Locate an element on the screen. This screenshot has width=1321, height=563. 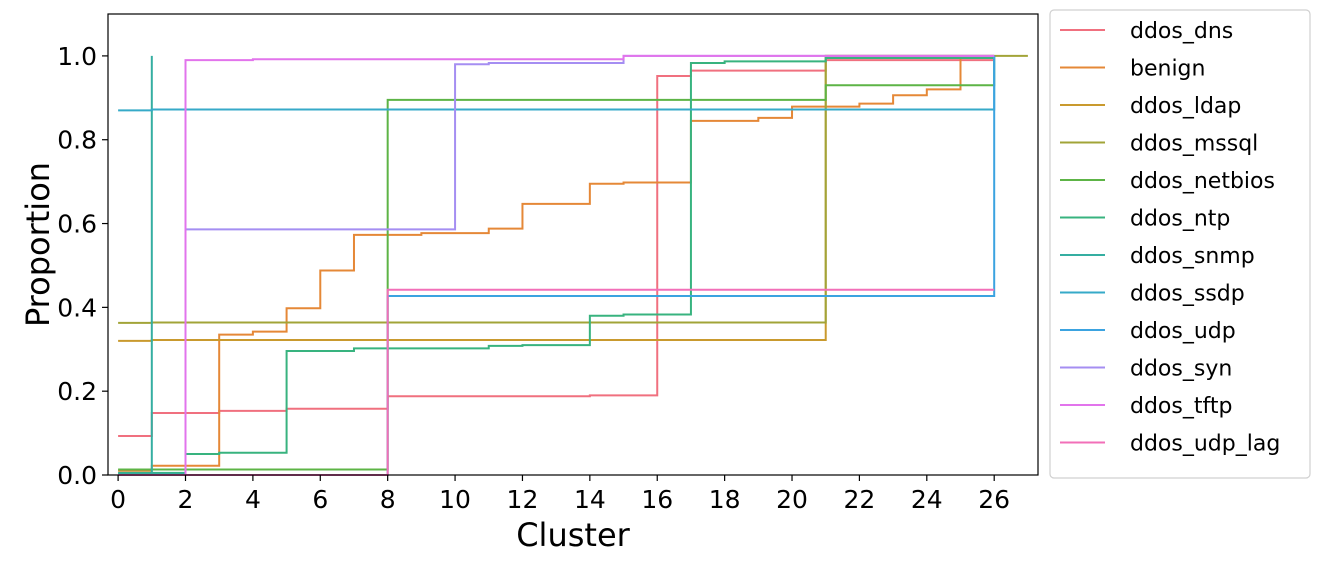
legend-label: ddos_mssql is located at coordinates (1194, 144).